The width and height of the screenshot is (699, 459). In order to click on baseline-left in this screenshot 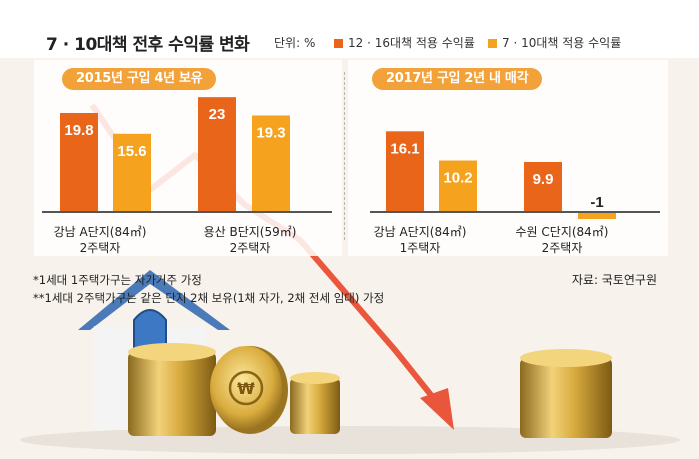, I will do `click(187, 212)`.